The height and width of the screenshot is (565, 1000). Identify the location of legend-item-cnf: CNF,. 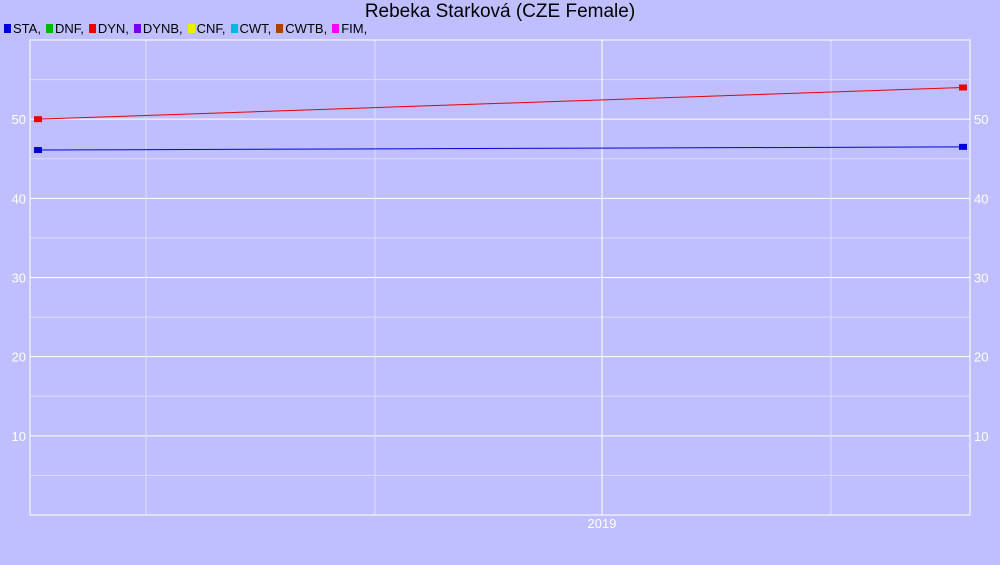
(206, 28).